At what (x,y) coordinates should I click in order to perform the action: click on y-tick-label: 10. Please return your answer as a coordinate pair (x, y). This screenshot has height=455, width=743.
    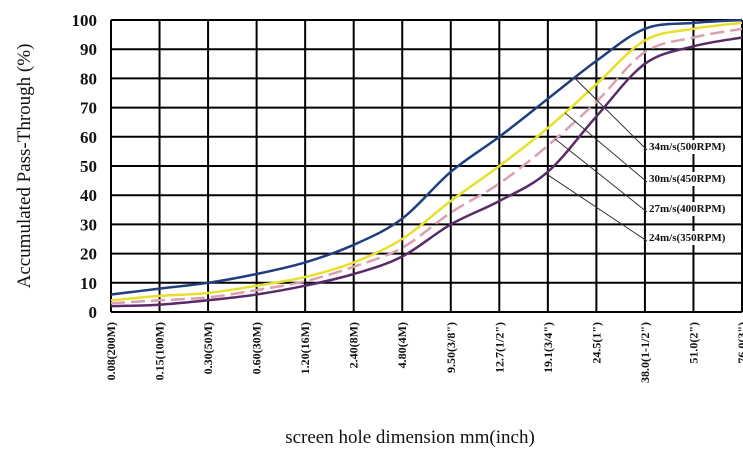
    Looking at the image, I should click on (88, 283).